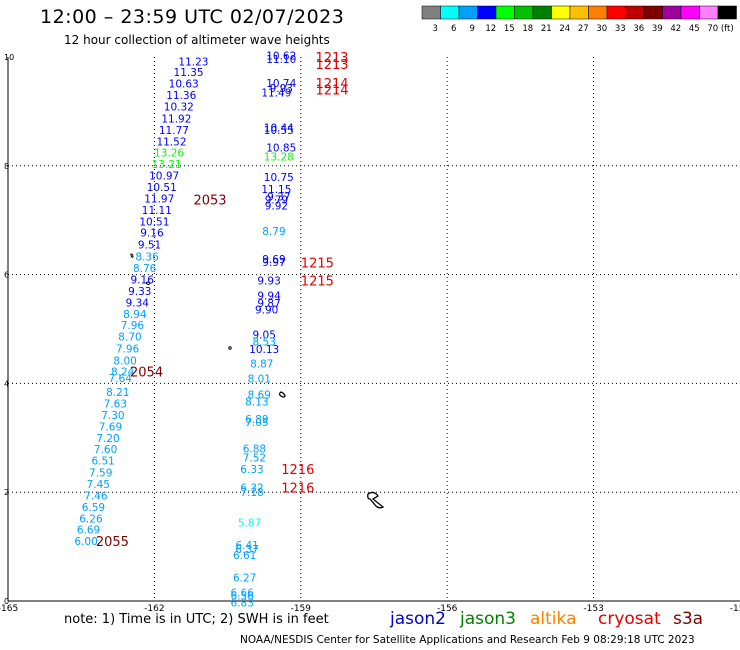 The height and width of the screenshot is (650, 740). Describe the element at coordinates (472, 29) in the screenshot. I see `color-scale-label: 9` at that location.